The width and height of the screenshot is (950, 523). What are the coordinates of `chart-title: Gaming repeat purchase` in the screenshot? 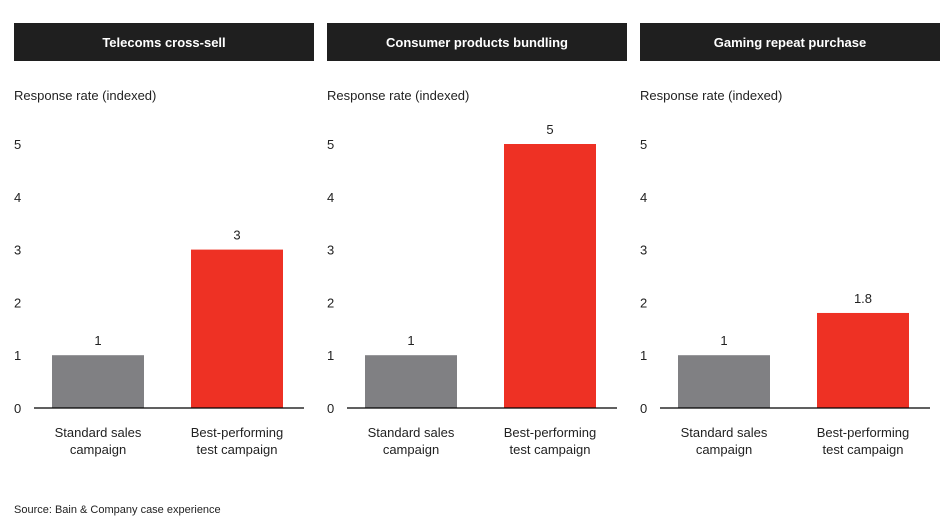 It's located at (790, 42).